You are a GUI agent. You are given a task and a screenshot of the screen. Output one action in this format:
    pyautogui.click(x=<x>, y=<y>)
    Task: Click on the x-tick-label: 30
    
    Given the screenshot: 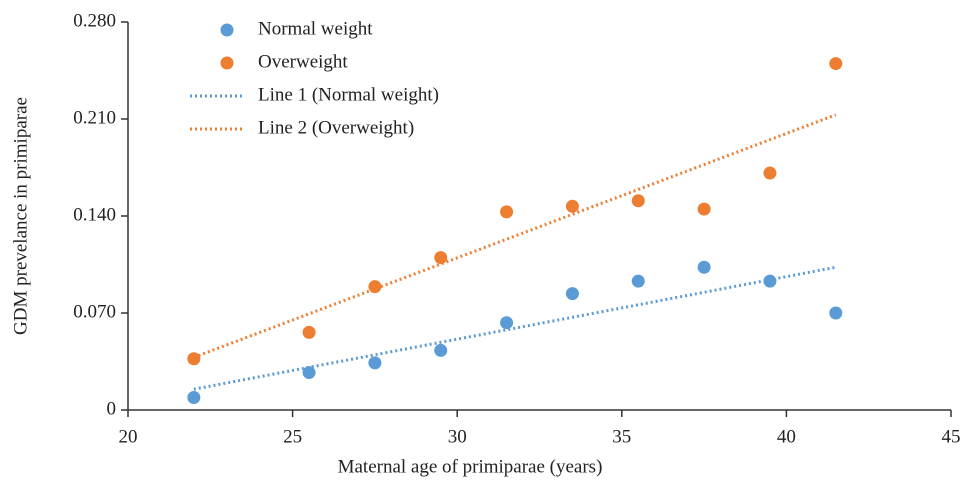 What is the action you would take?
    pyautogui.click(x=457, y=436)
    